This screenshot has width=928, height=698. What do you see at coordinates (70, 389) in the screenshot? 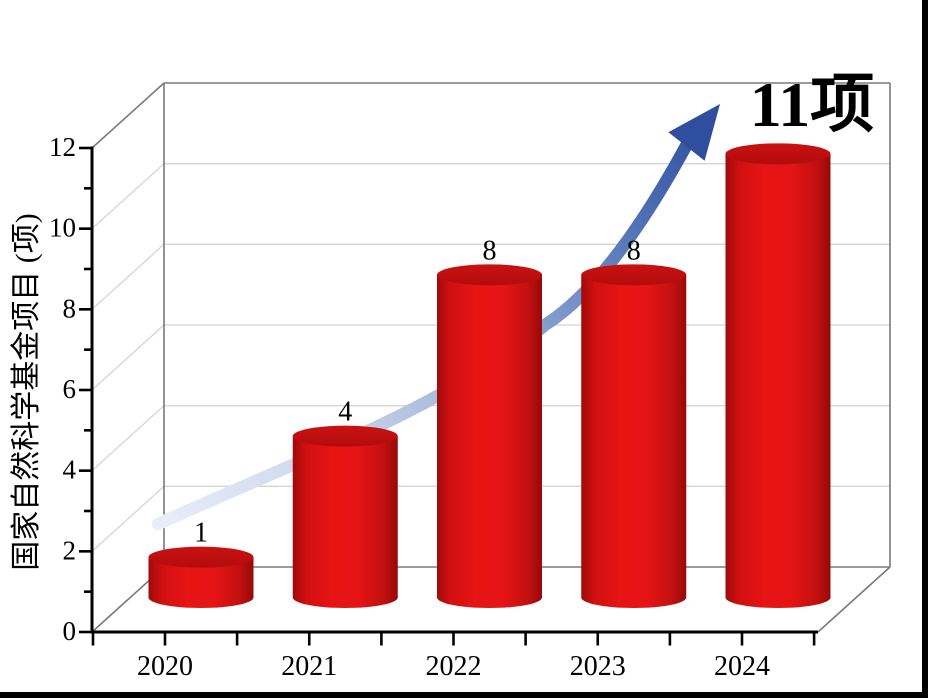
I see `y-tick-label: 6` at bounding box center [70, 389].